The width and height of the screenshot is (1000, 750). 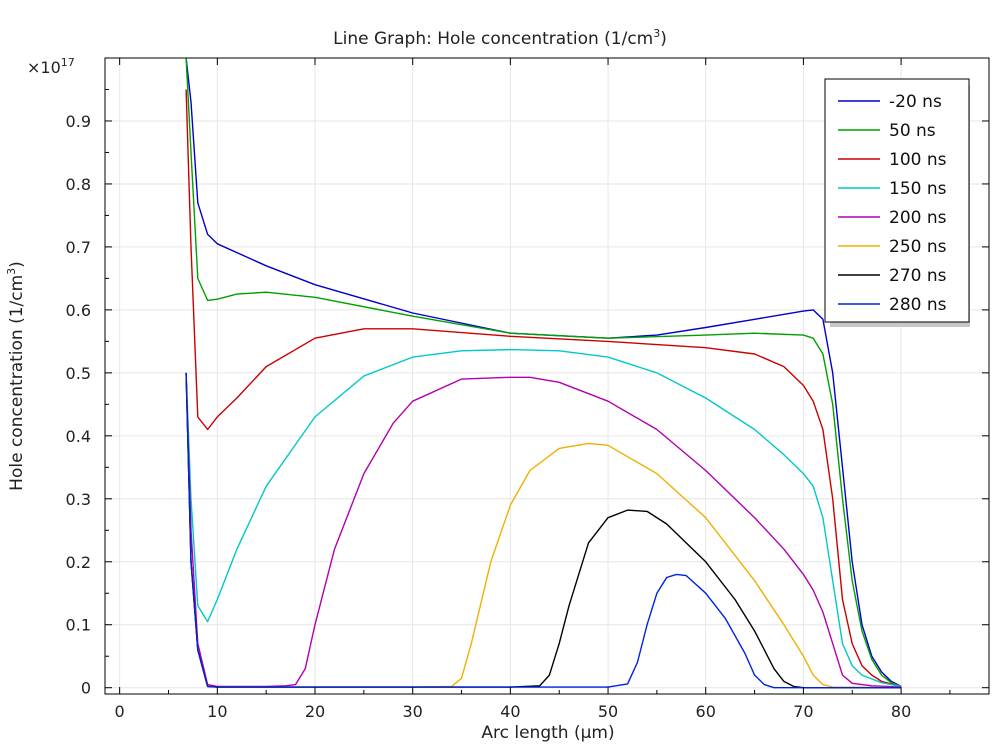 What do you see at coordinates (510, 711) in the screenshot?
I see `x-tick-label: 40` at bounding box center [510, 711].